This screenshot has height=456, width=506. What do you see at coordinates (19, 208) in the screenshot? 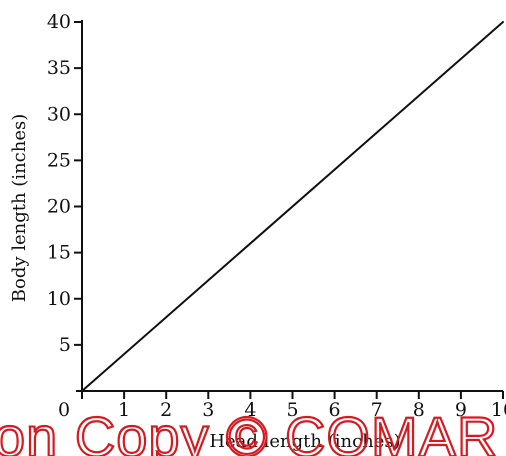
I see `y-axis-title: Body length (inches)` at bounding box center [19, 208].